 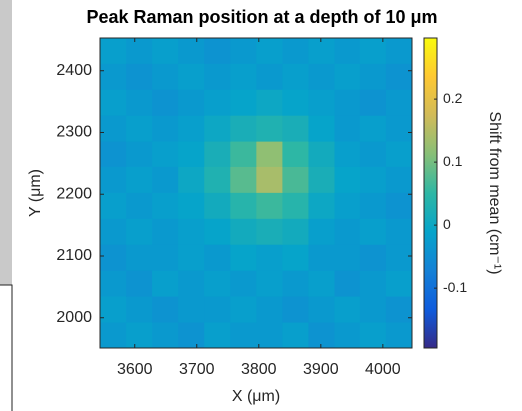 I want to click on side-box, so click(x=6, y=347).